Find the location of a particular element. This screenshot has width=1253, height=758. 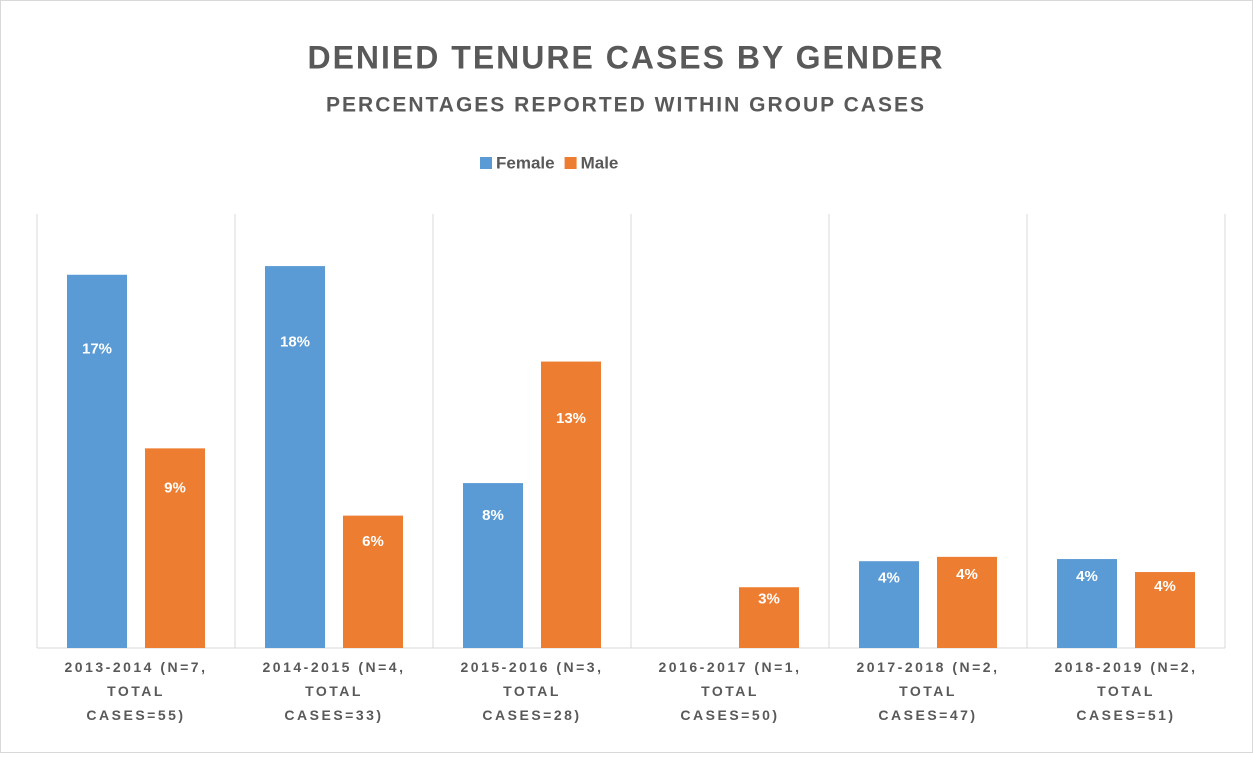

legend-label: Male is located at coordinates (600, 162).